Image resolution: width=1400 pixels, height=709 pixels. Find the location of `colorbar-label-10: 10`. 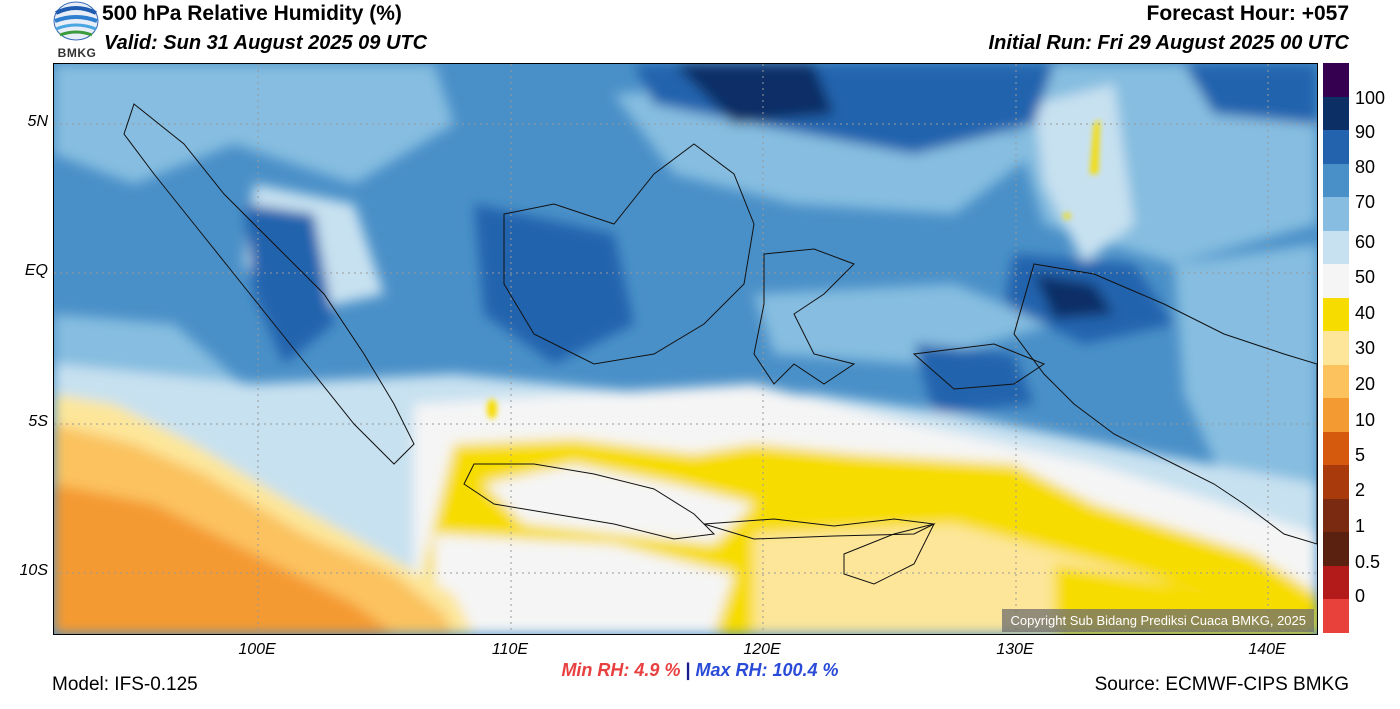

colorbar-label-10: 10 is located at coordinates (1365, 420).